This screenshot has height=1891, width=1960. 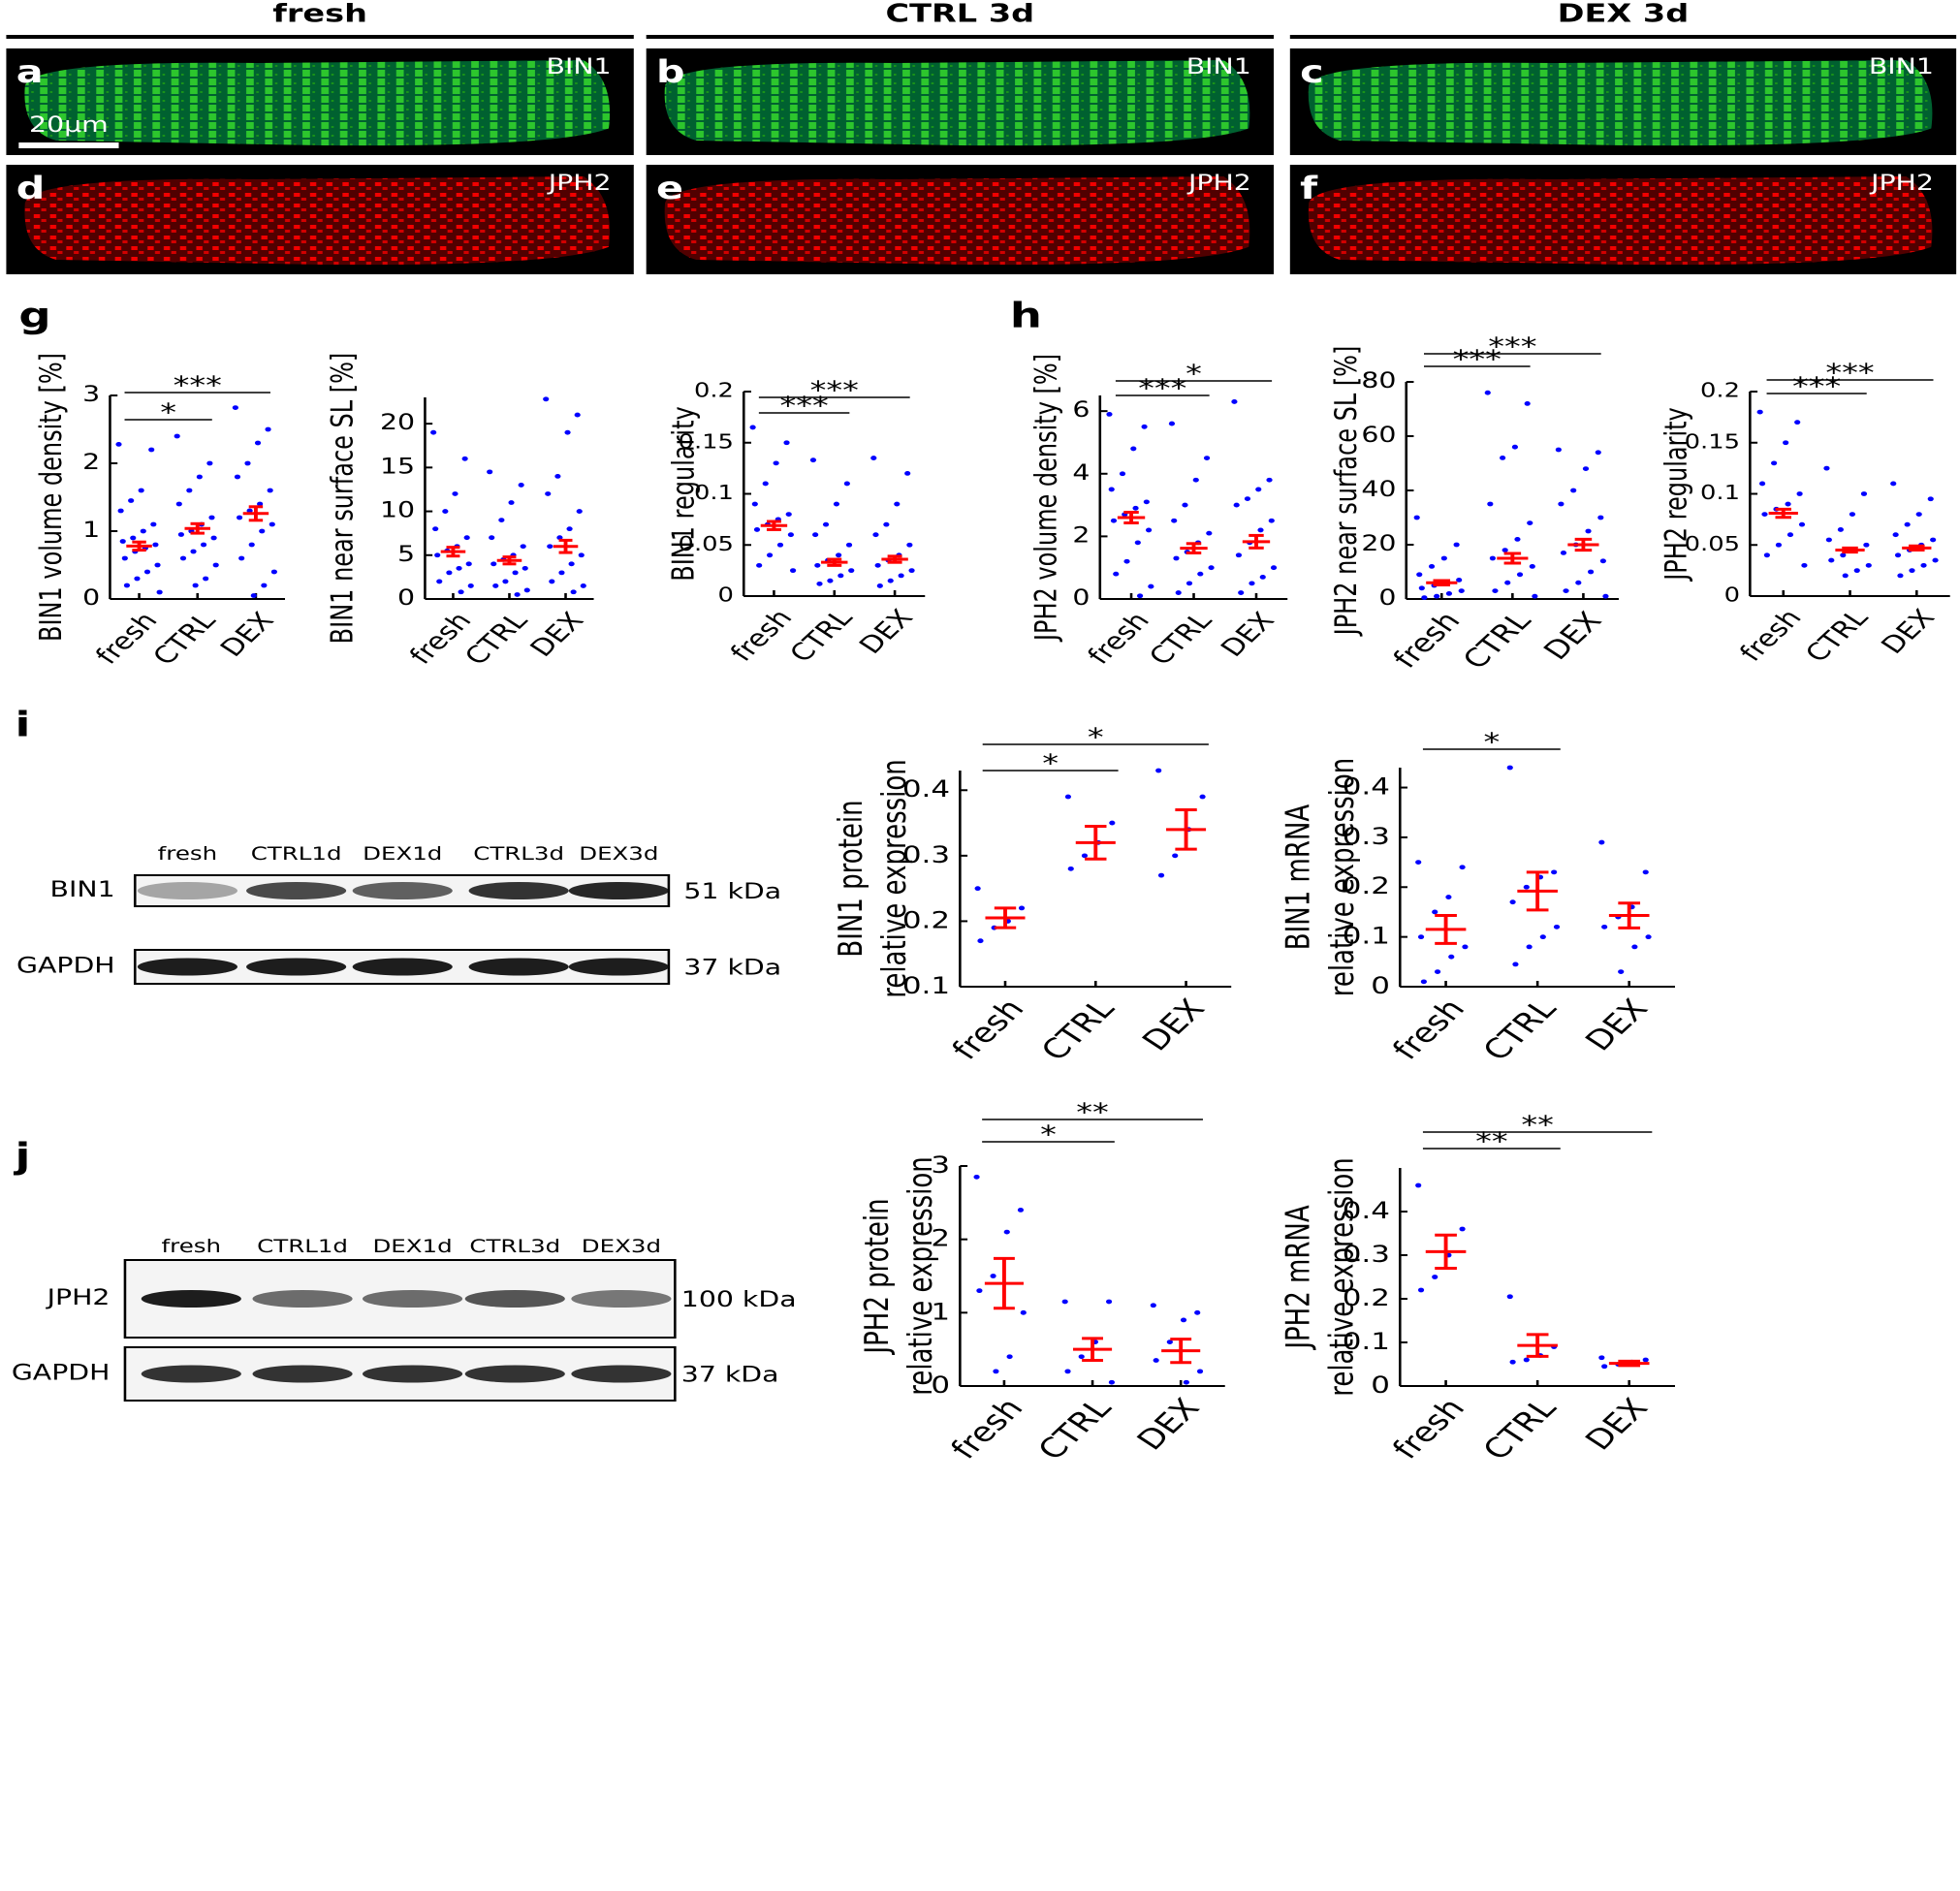 What do you see at coordinates (851, 878) in the screenshot?
I see `y-axis-label: BIN1 protein` at bounding box center [851, 878].